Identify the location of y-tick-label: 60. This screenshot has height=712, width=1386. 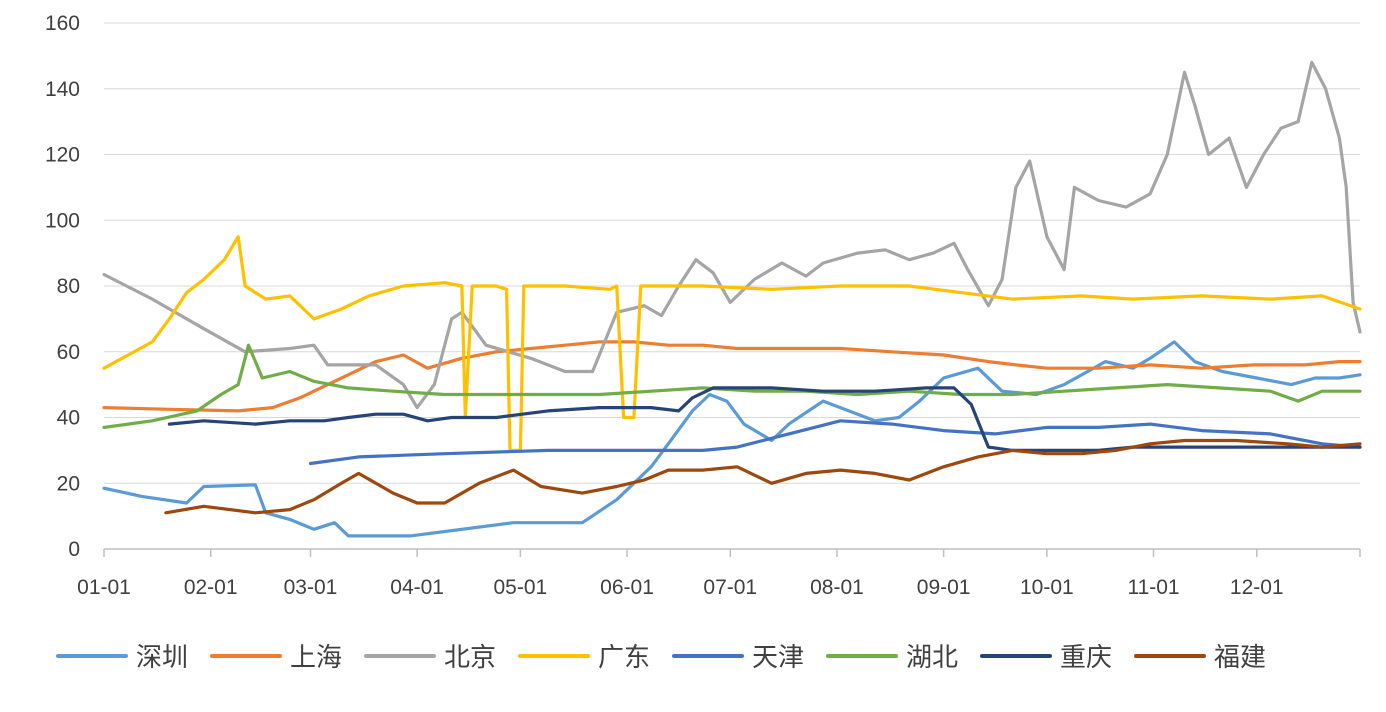
(68, 352).